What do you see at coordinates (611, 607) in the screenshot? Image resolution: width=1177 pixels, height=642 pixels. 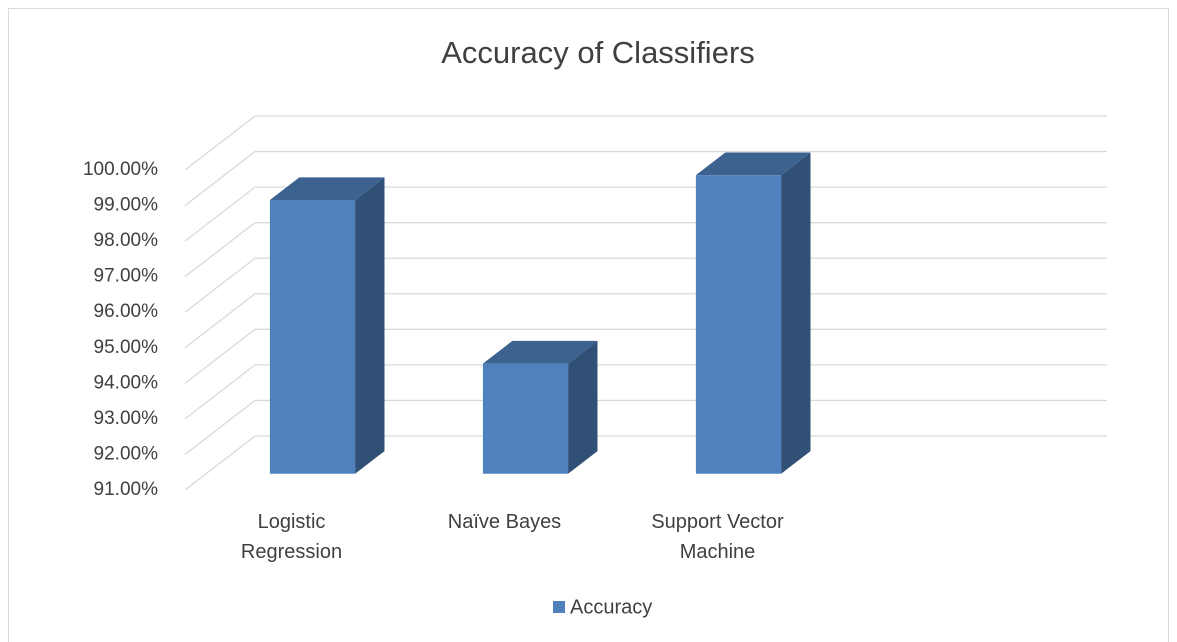 I see `legend-label: Accuracy` at bounding box center [611, 607].